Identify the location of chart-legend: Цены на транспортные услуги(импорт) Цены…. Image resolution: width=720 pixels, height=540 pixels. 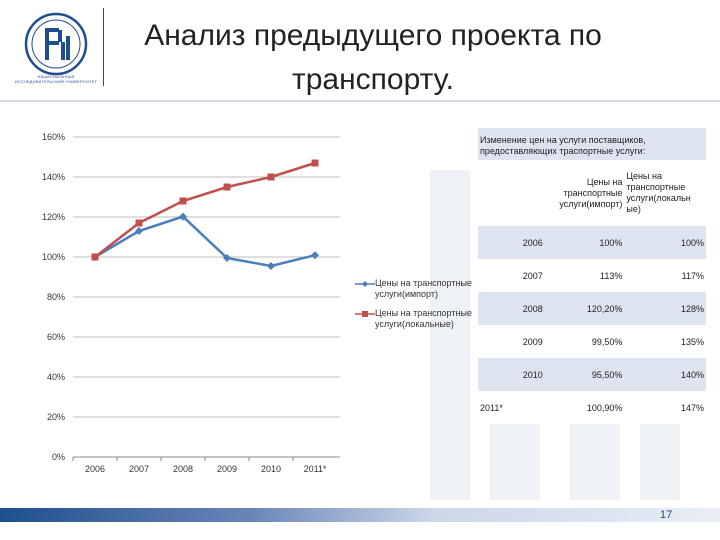
(420, 308).